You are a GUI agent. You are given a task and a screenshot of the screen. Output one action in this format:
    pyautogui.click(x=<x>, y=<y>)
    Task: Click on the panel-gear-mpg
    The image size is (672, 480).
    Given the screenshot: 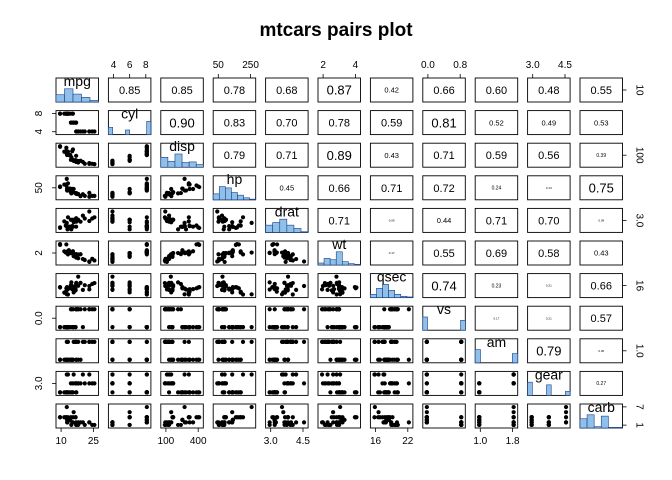 What is the action you would take?
    pyautogui.click(x=77, y=383)
    